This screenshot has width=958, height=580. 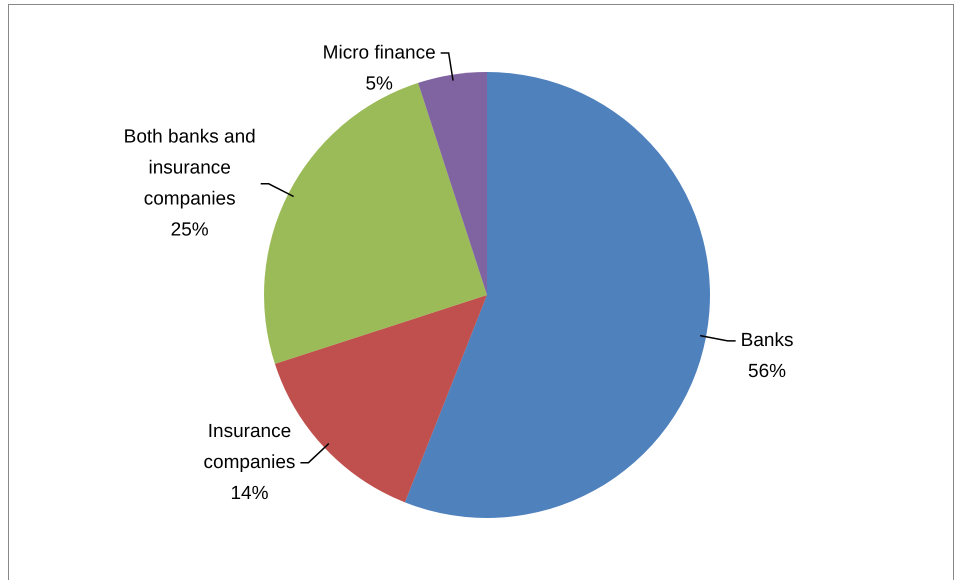 I want to click on slice-label: Insurance companies, so click(x=250, y=446).